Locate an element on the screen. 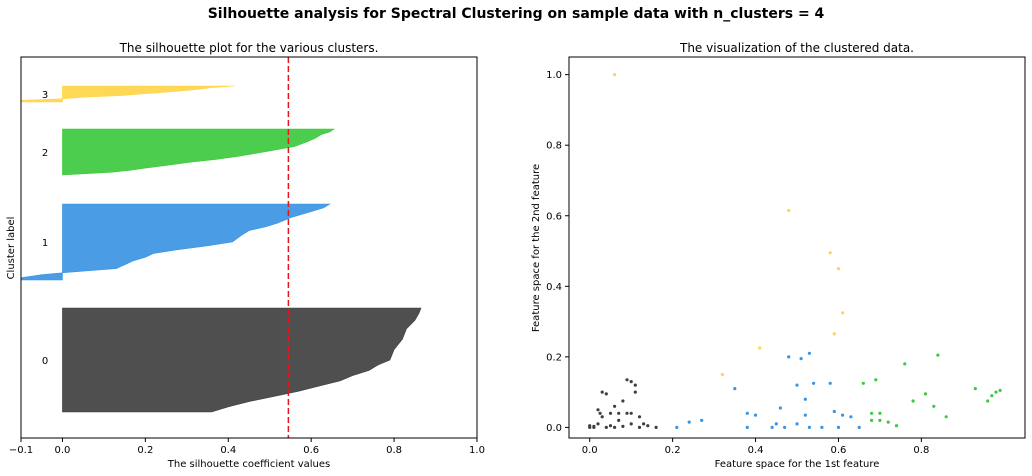  silhouette-cluster-labels: 0 1 2 3 is located at coordinates (45, 228).